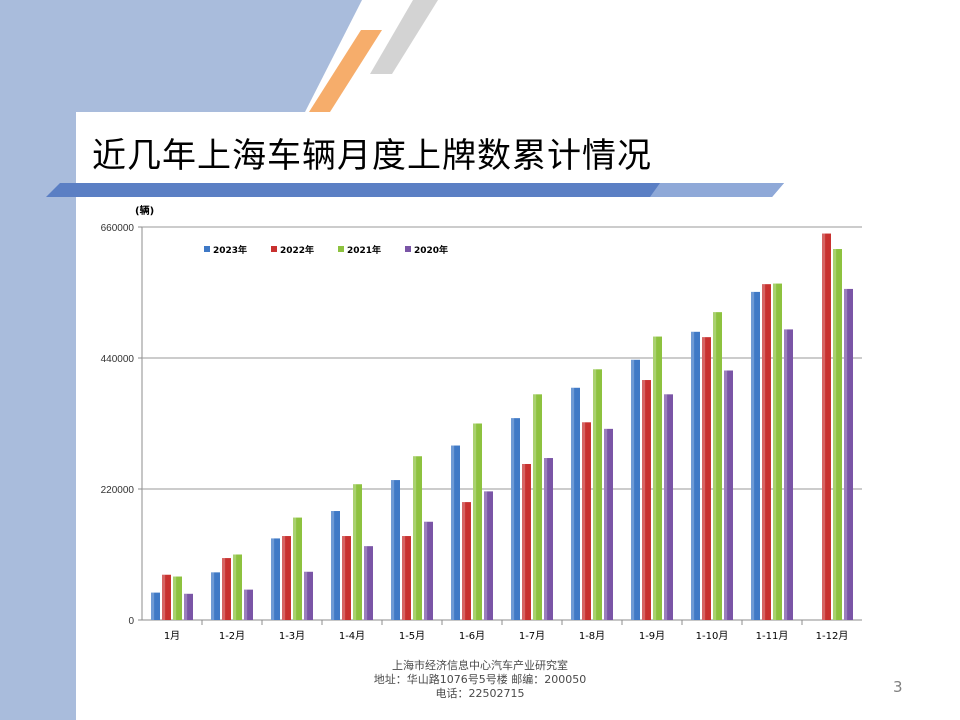  What do you see at coordinates (480, 665) in the screenshot?
I see `footer-org: 上海市经济信息中心汽车产业研究室` at bounding box center [480, 665].